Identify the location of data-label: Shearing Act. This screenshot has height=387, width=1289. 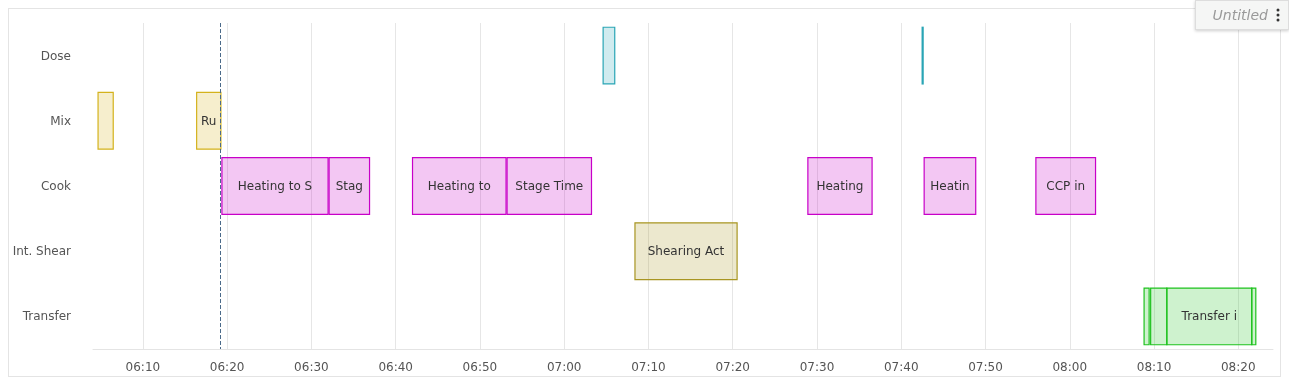
(686, 251).